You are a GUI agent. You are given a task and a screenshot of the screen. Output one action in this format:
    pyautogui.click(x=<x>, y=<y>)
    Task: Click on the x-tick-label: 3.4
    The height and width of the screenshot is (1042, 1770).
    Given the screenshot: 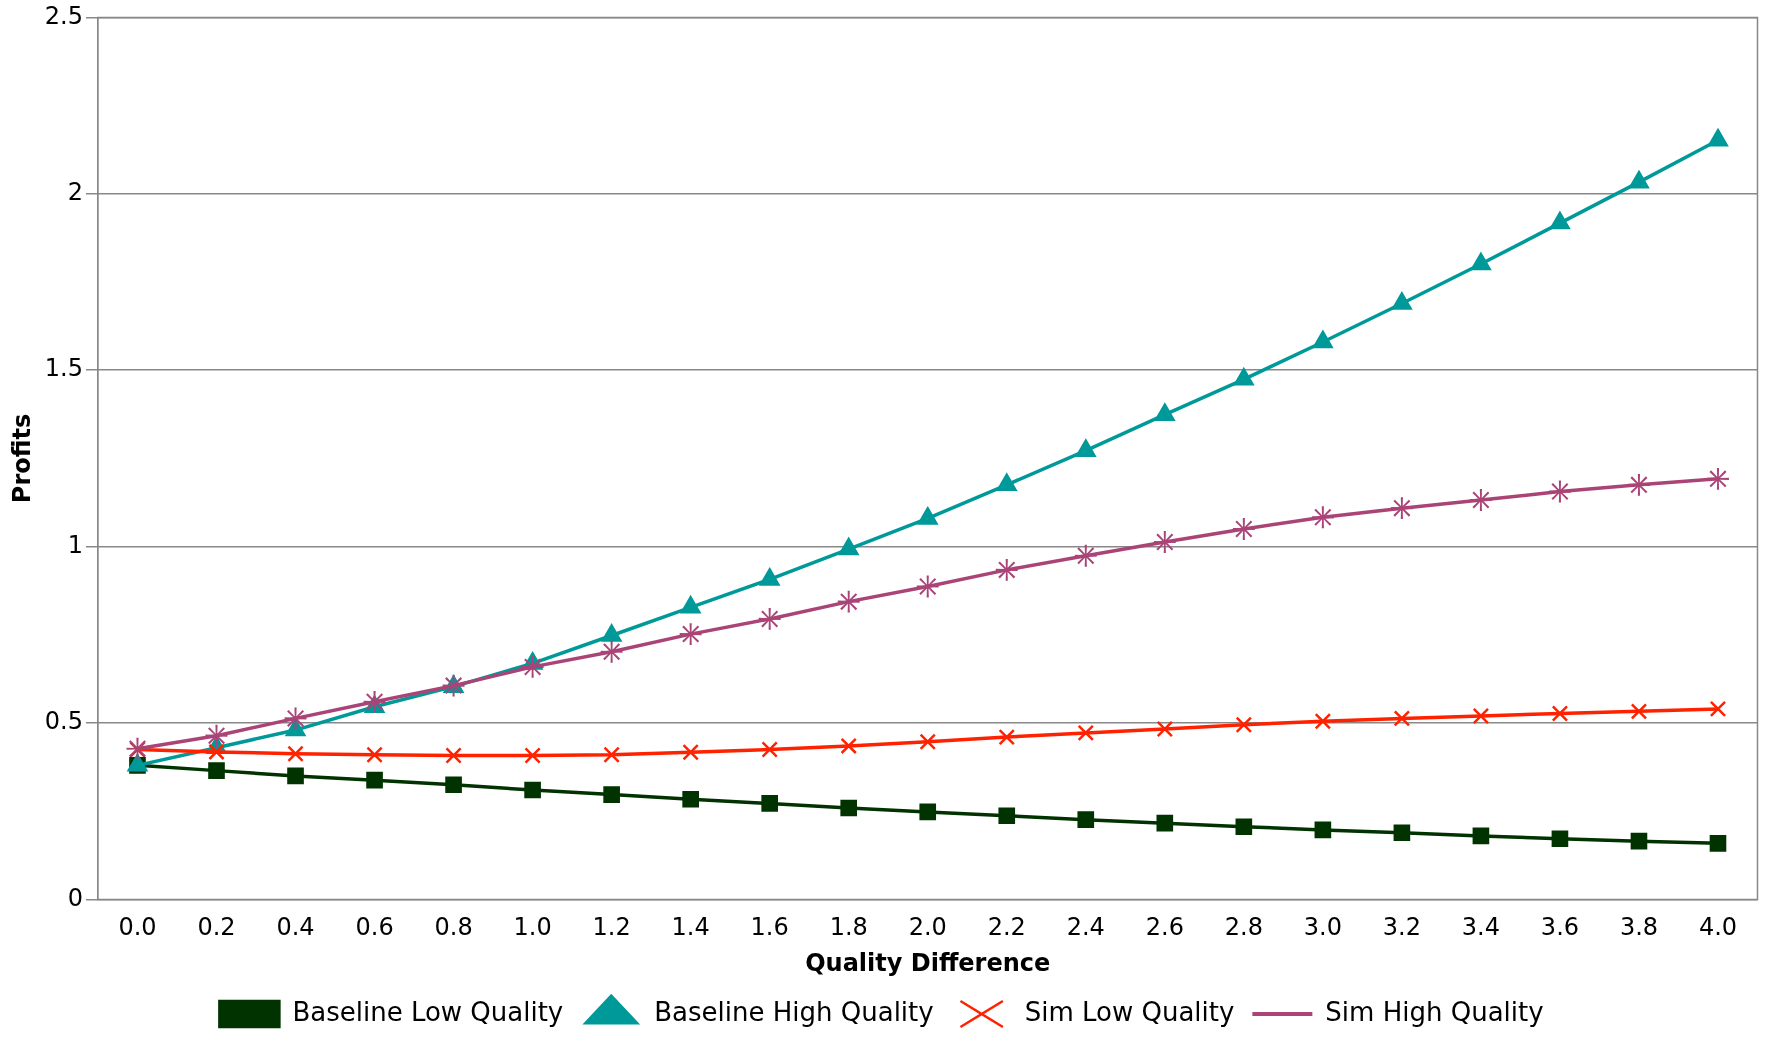 What is the action you would take?
    pyautogui.click(x=1480, y=927)
    